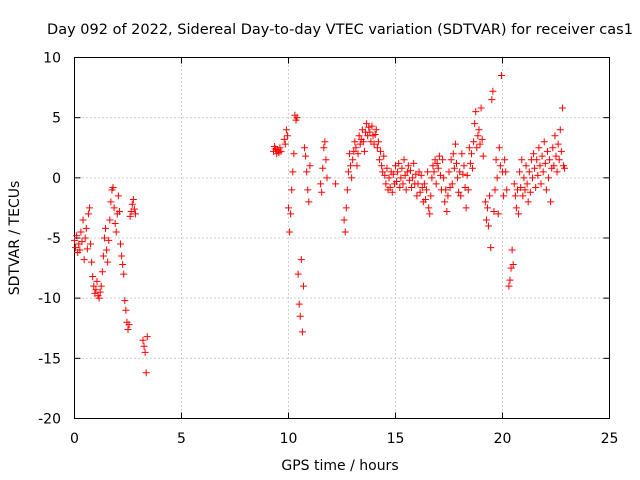 Image resolution: width=640 pixels, height=480 pixels. I want to click on y-tick-label: -5, so click(54, 239).